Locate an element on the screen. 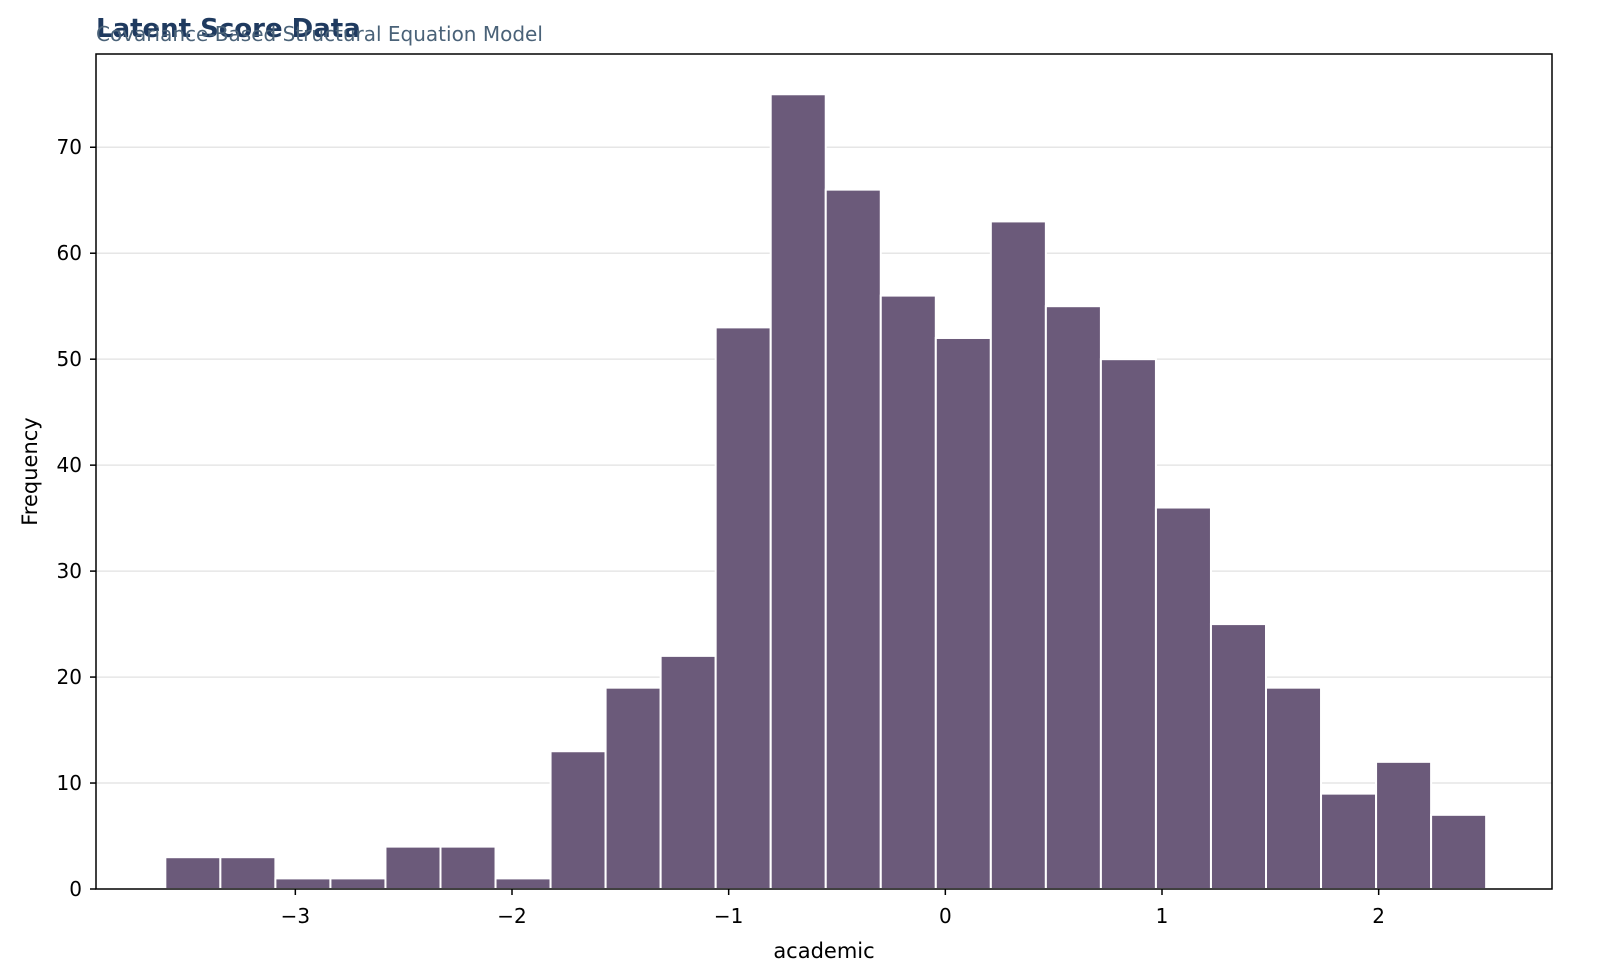 The width and height of the screenshot is (1600, 977). x-tick-label: 0 is located at coordinates (945, 916).